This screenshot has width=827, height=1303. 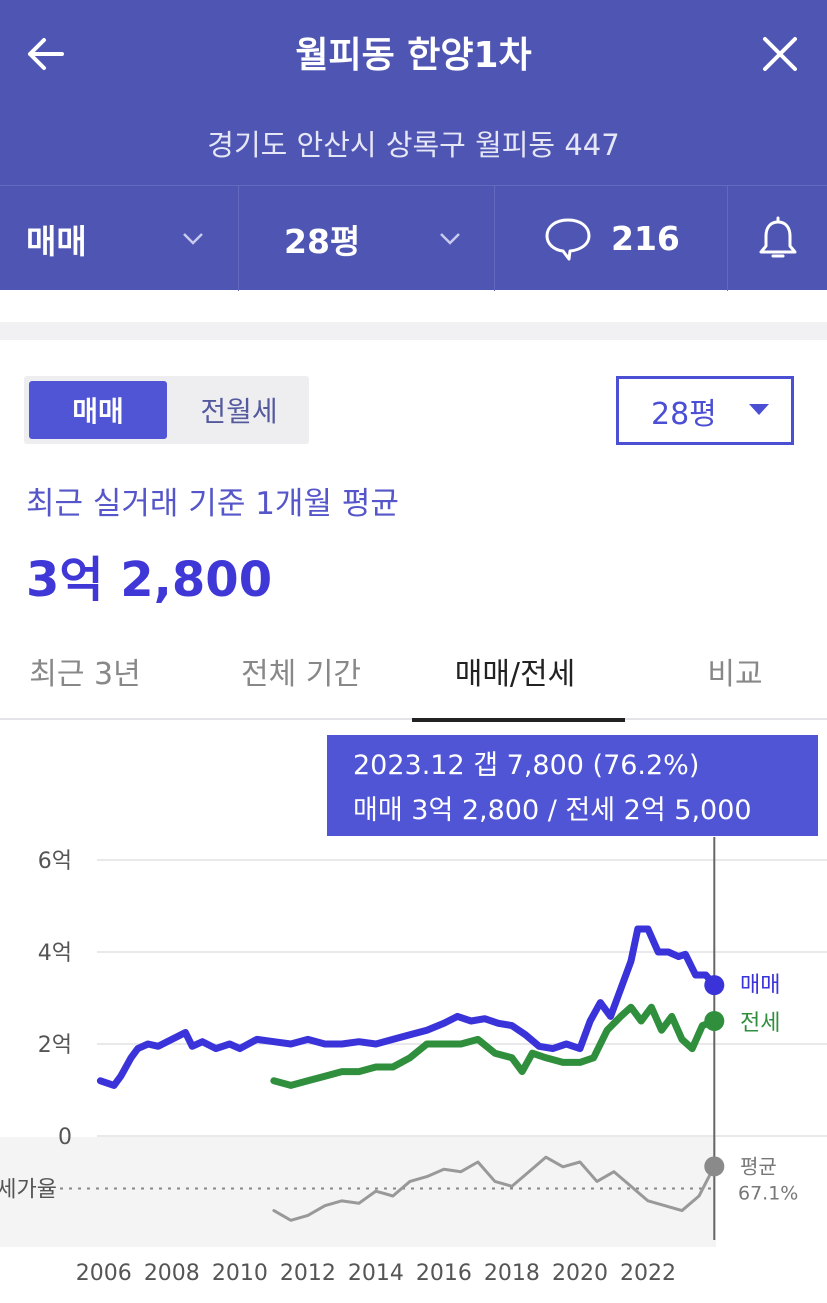 I want to click on section-divider, so click(x=413, y=331).